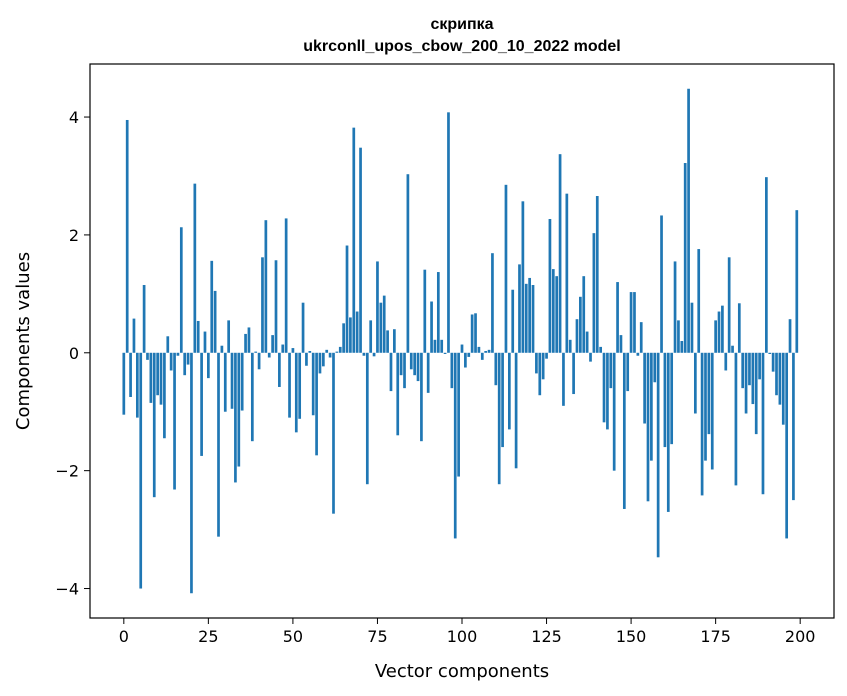  I want to click on y-tick-label: 2, so click(74, 235).